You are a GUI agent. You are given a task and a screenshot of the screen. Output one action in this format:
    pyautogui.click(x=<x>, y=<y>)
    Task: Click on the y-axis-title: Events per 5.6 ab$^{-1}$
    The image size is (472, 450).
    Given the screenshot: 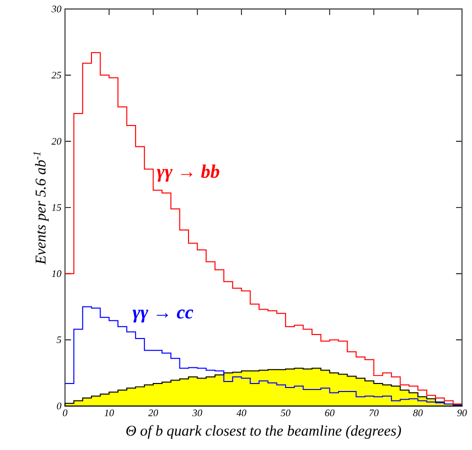 What is the action you would take?
    pyautogui.click(x=41, y=208)
    